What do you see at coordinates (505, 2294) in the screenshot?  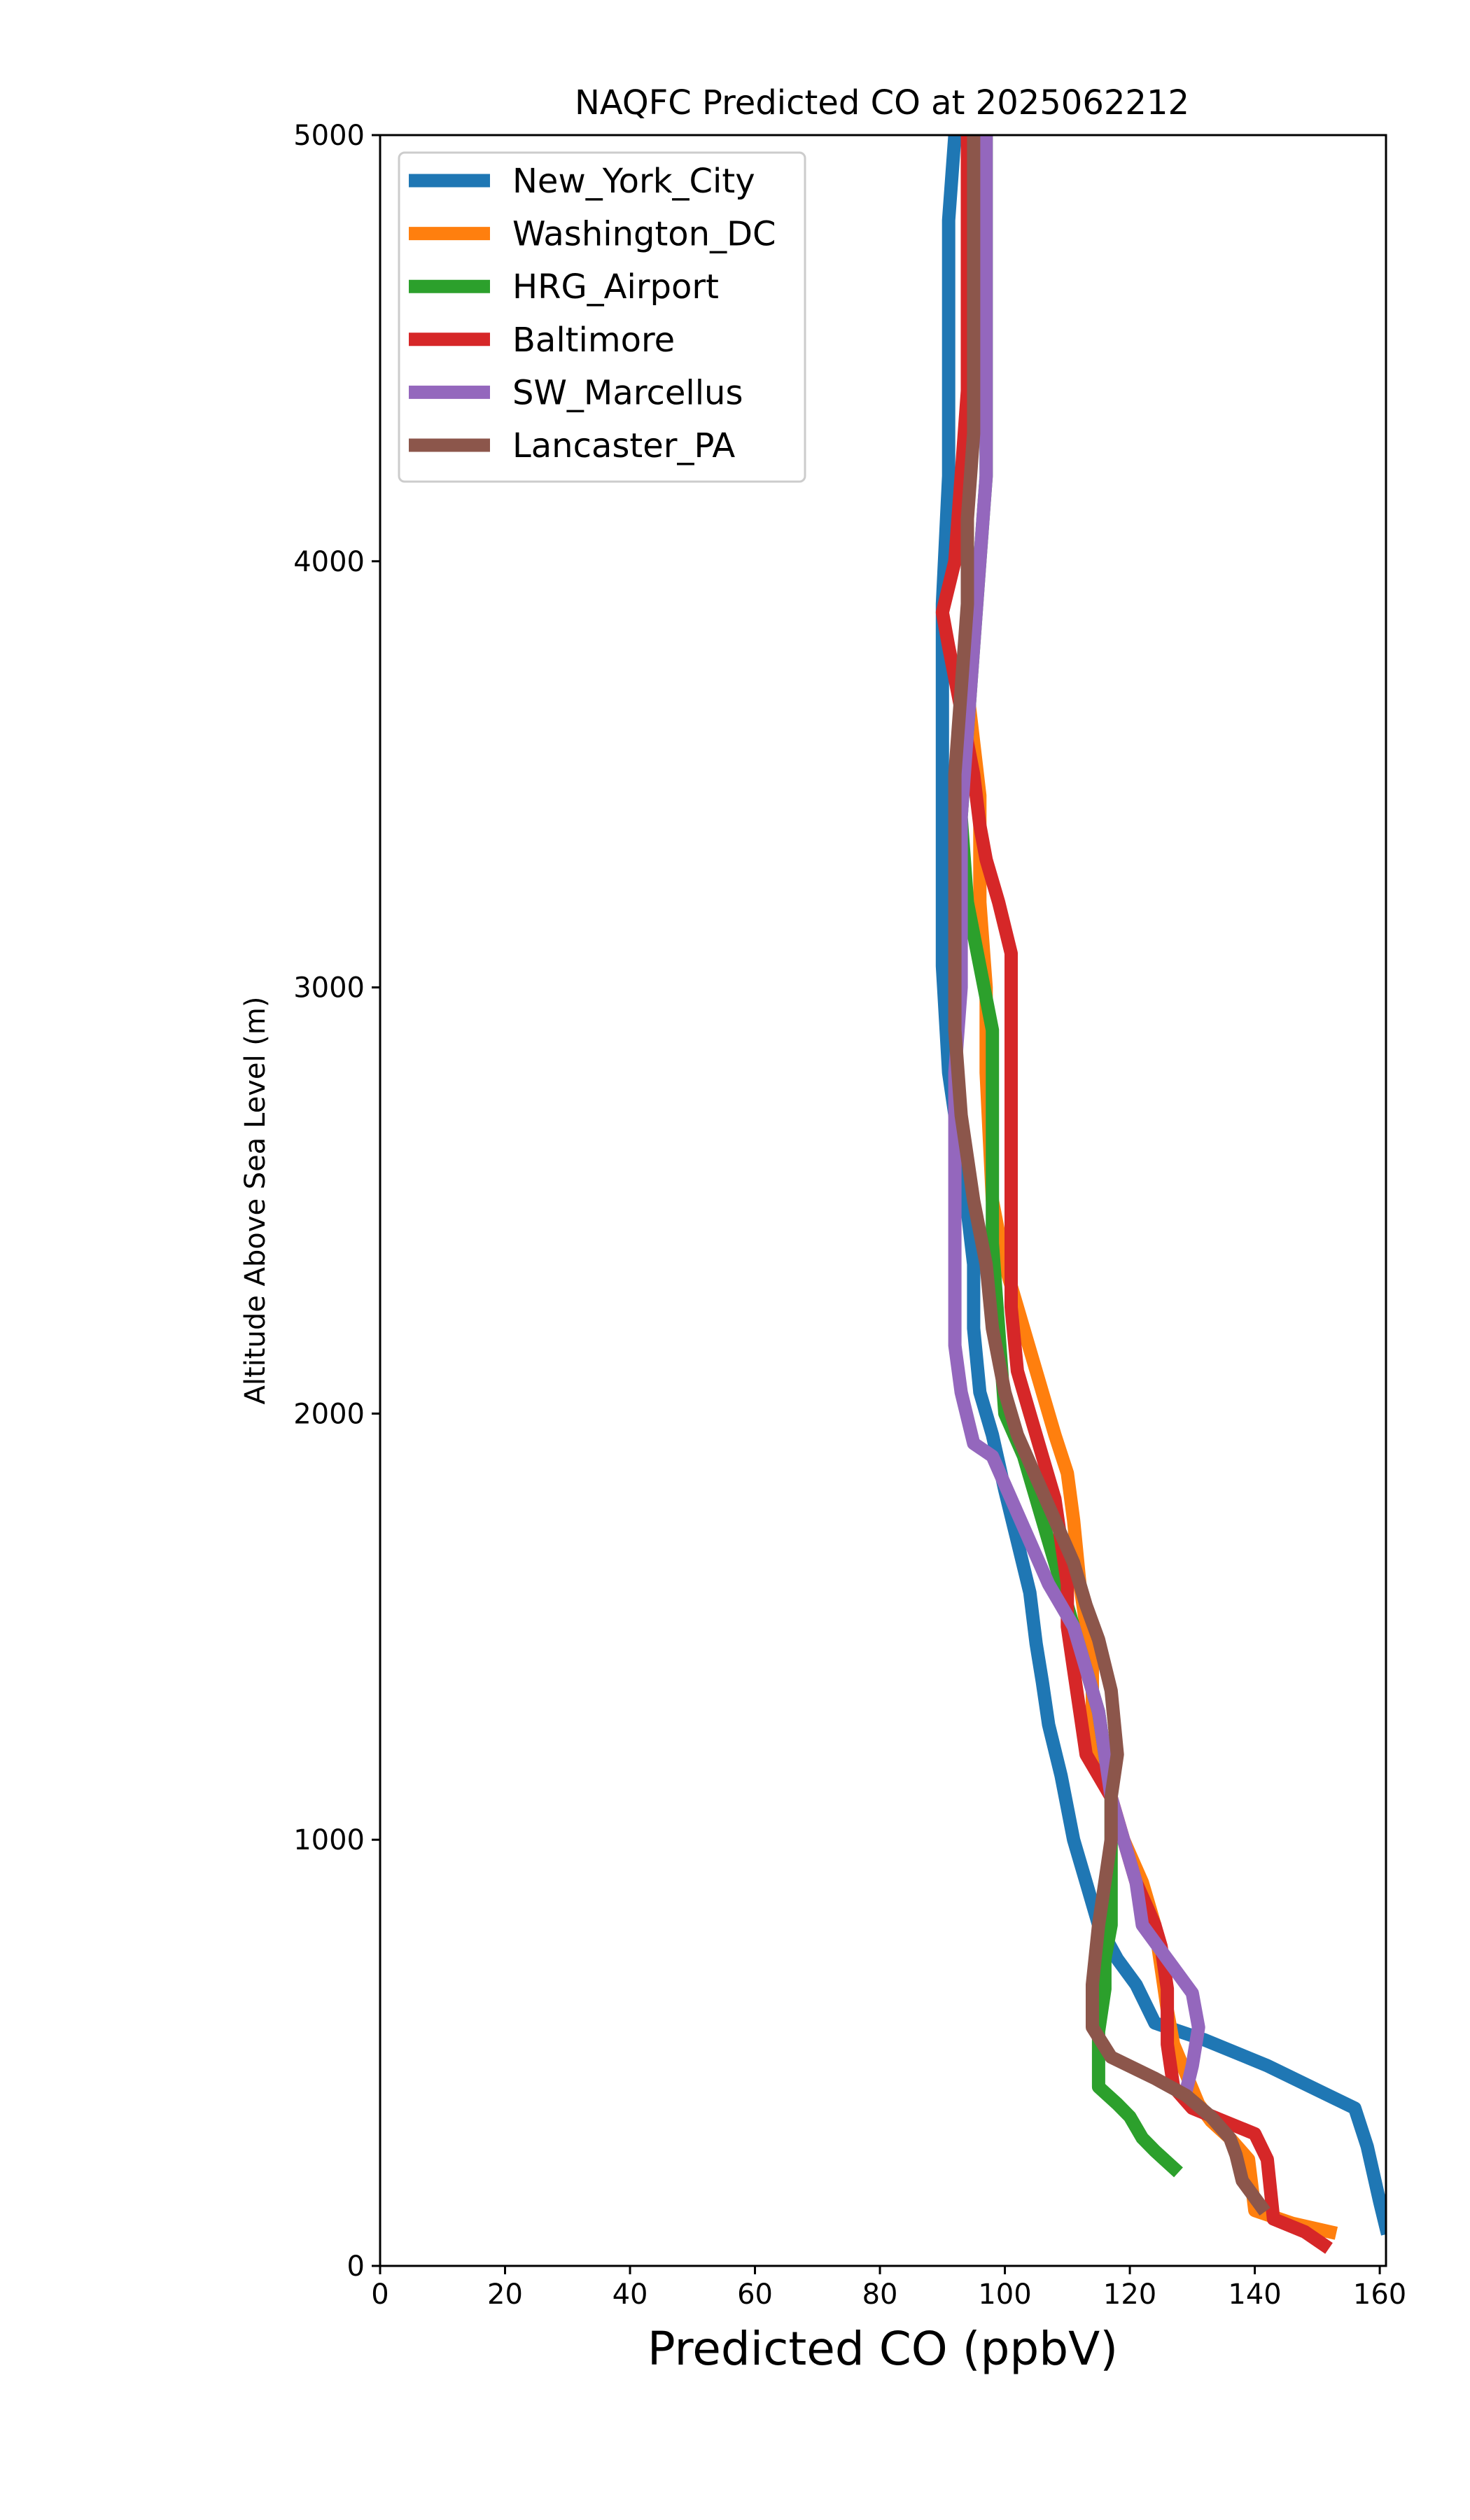 I see `x-tick-label: 20` at bounding box center [505, 2294].